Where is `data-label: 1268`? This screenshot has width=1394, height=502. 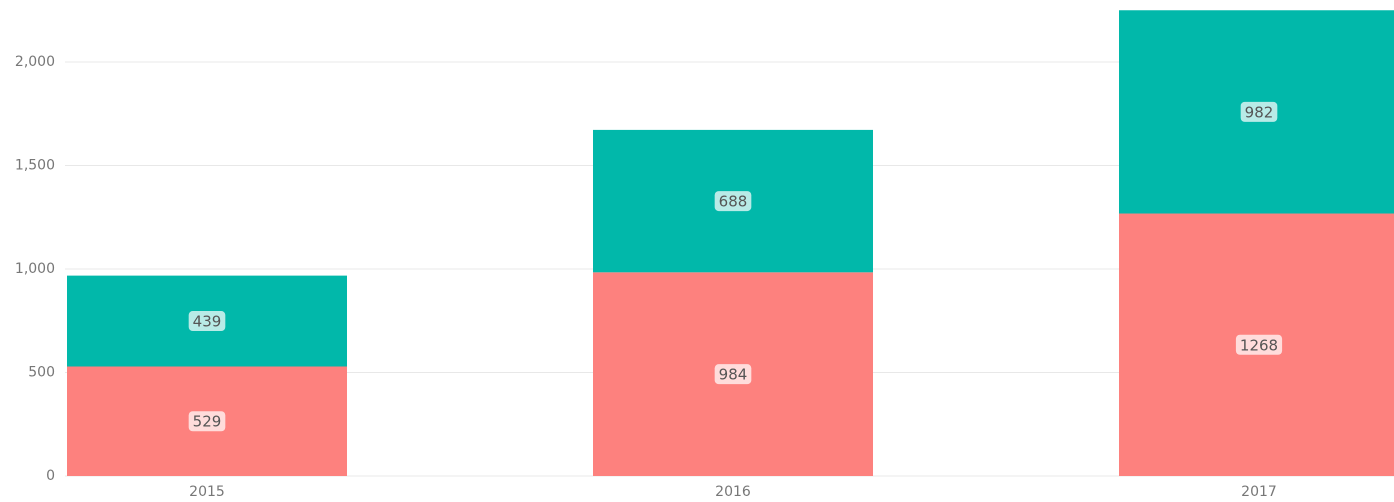
data-label: 1268 is located at coordinates (1259, 344).